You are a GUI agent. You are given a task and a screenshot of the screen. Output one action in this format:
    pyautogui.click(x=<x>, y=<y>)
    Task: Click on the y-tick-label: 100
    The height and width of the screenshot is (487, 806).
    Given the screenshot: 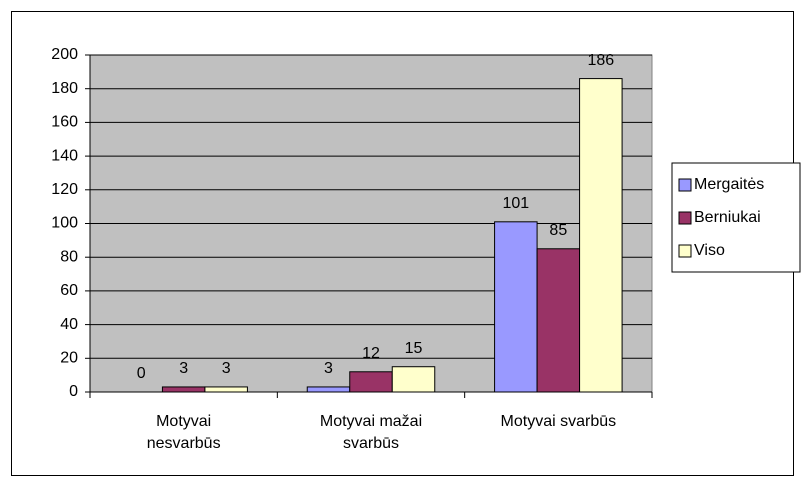 What is the action you would take?
    pyautogui.click(x=64, y=223)
    